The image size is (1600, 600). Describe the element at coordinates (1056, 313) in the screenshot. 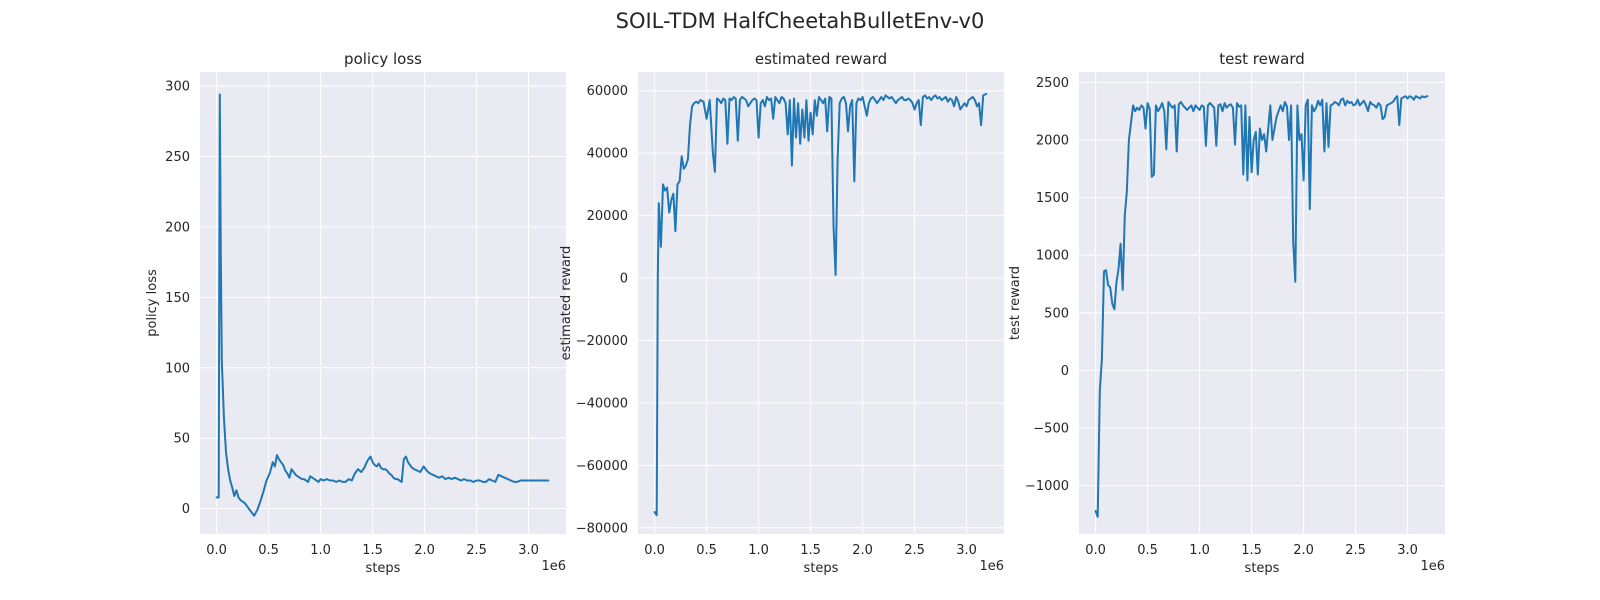

I see `y-tick-label: 500` at that location.